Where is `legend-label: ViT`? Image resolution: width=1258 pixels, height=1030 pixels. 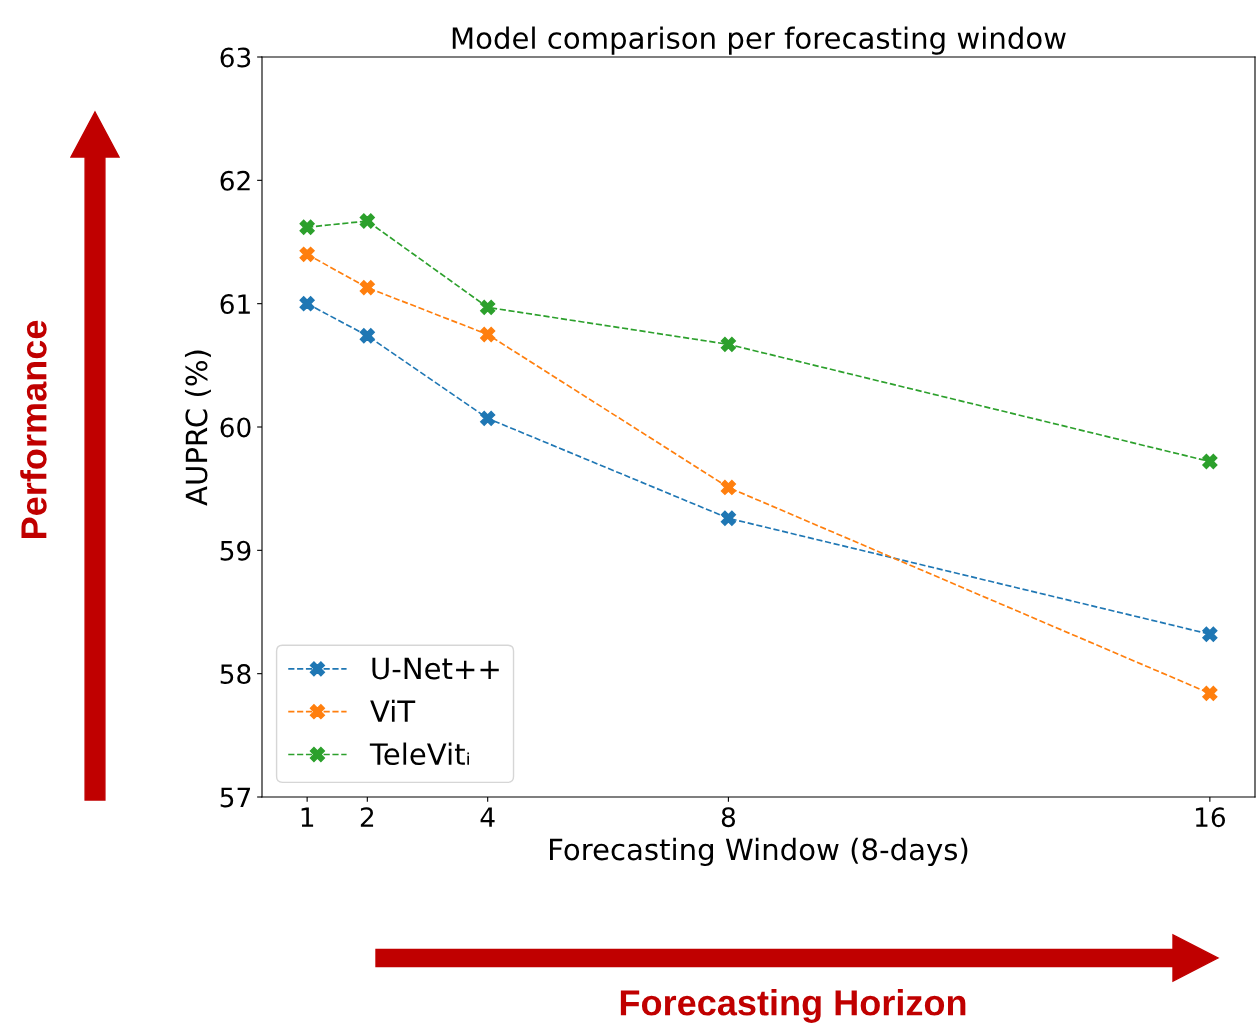
legend-label: ViT is located at coordinates (393, 710).